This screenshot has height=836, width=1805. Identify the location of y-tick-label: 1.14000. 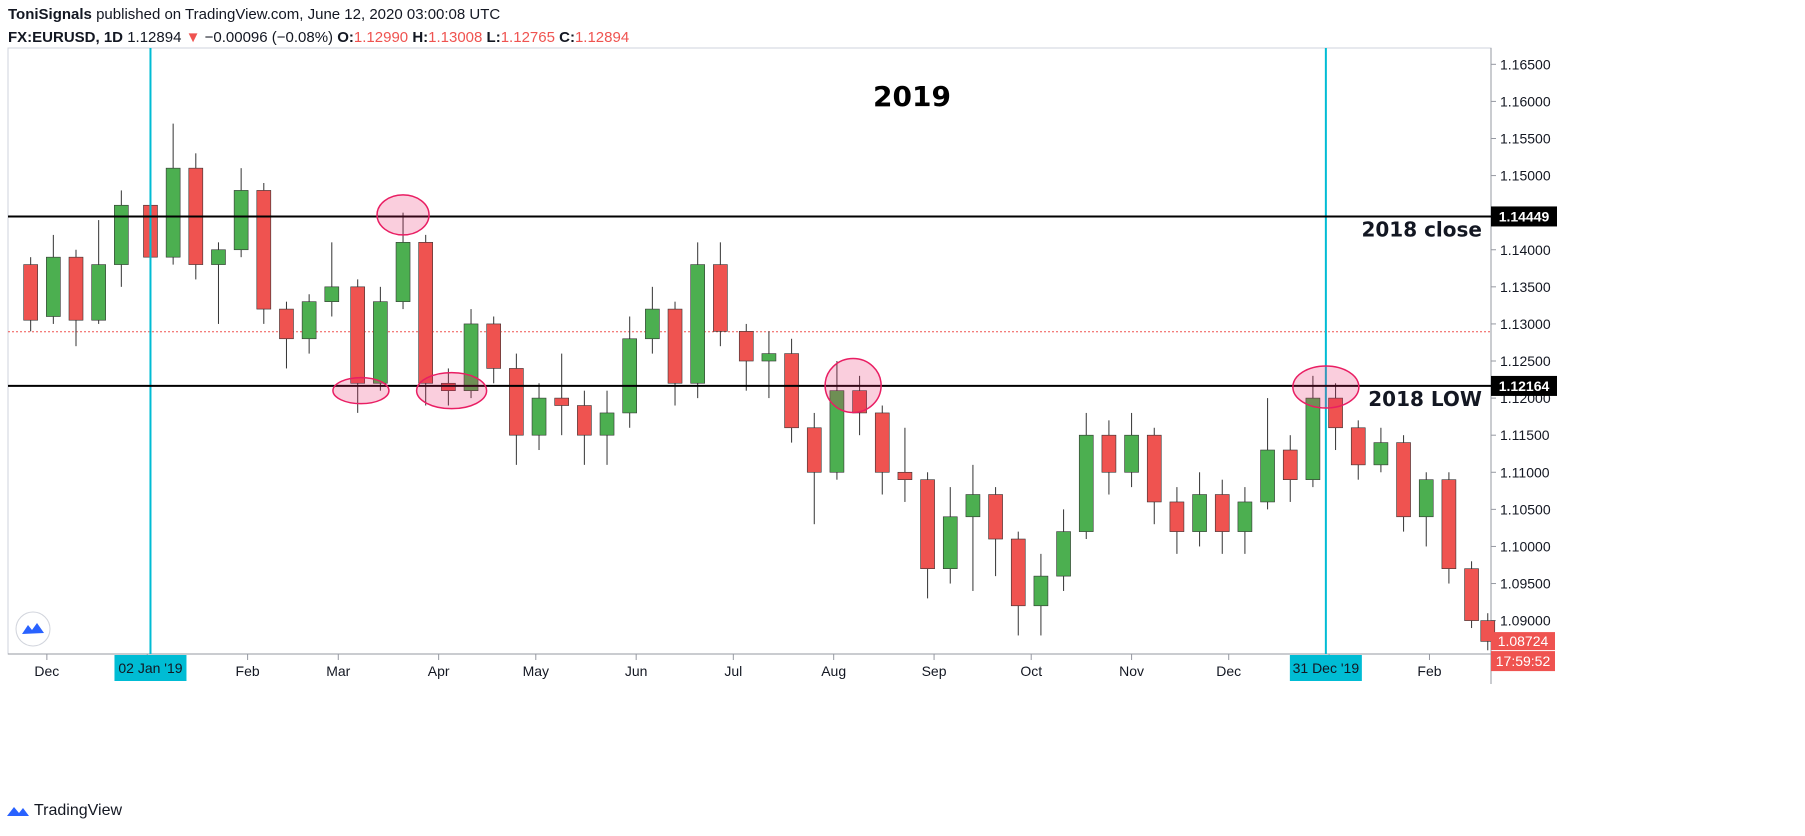
(1525, 250).